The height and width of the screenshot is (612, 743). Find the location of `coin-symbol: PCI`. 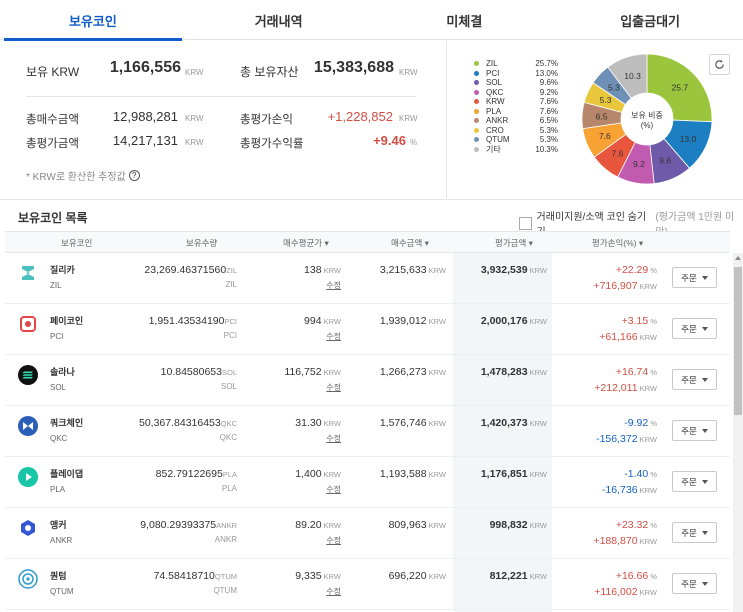

coin-symbol: PCI is located at coordinates (57, 336).